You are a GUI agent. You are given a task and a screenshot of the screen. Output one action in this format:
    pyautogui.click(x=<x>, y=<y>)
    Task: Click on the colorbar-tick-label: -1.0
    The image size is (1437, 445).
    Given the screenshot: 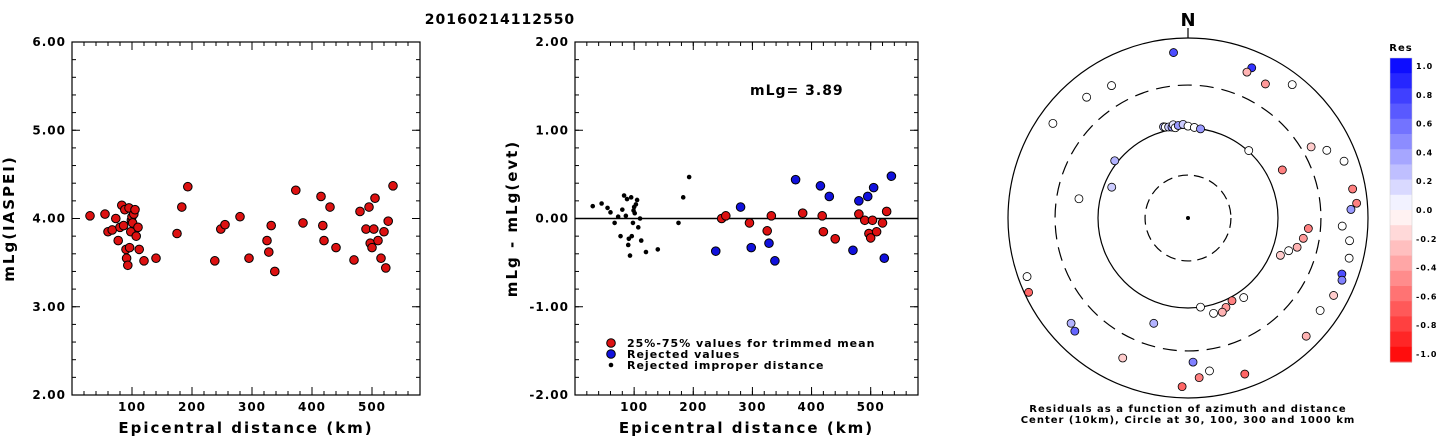 What is the action you would take?
    pyautogui.click(x=1426, y=354)
    